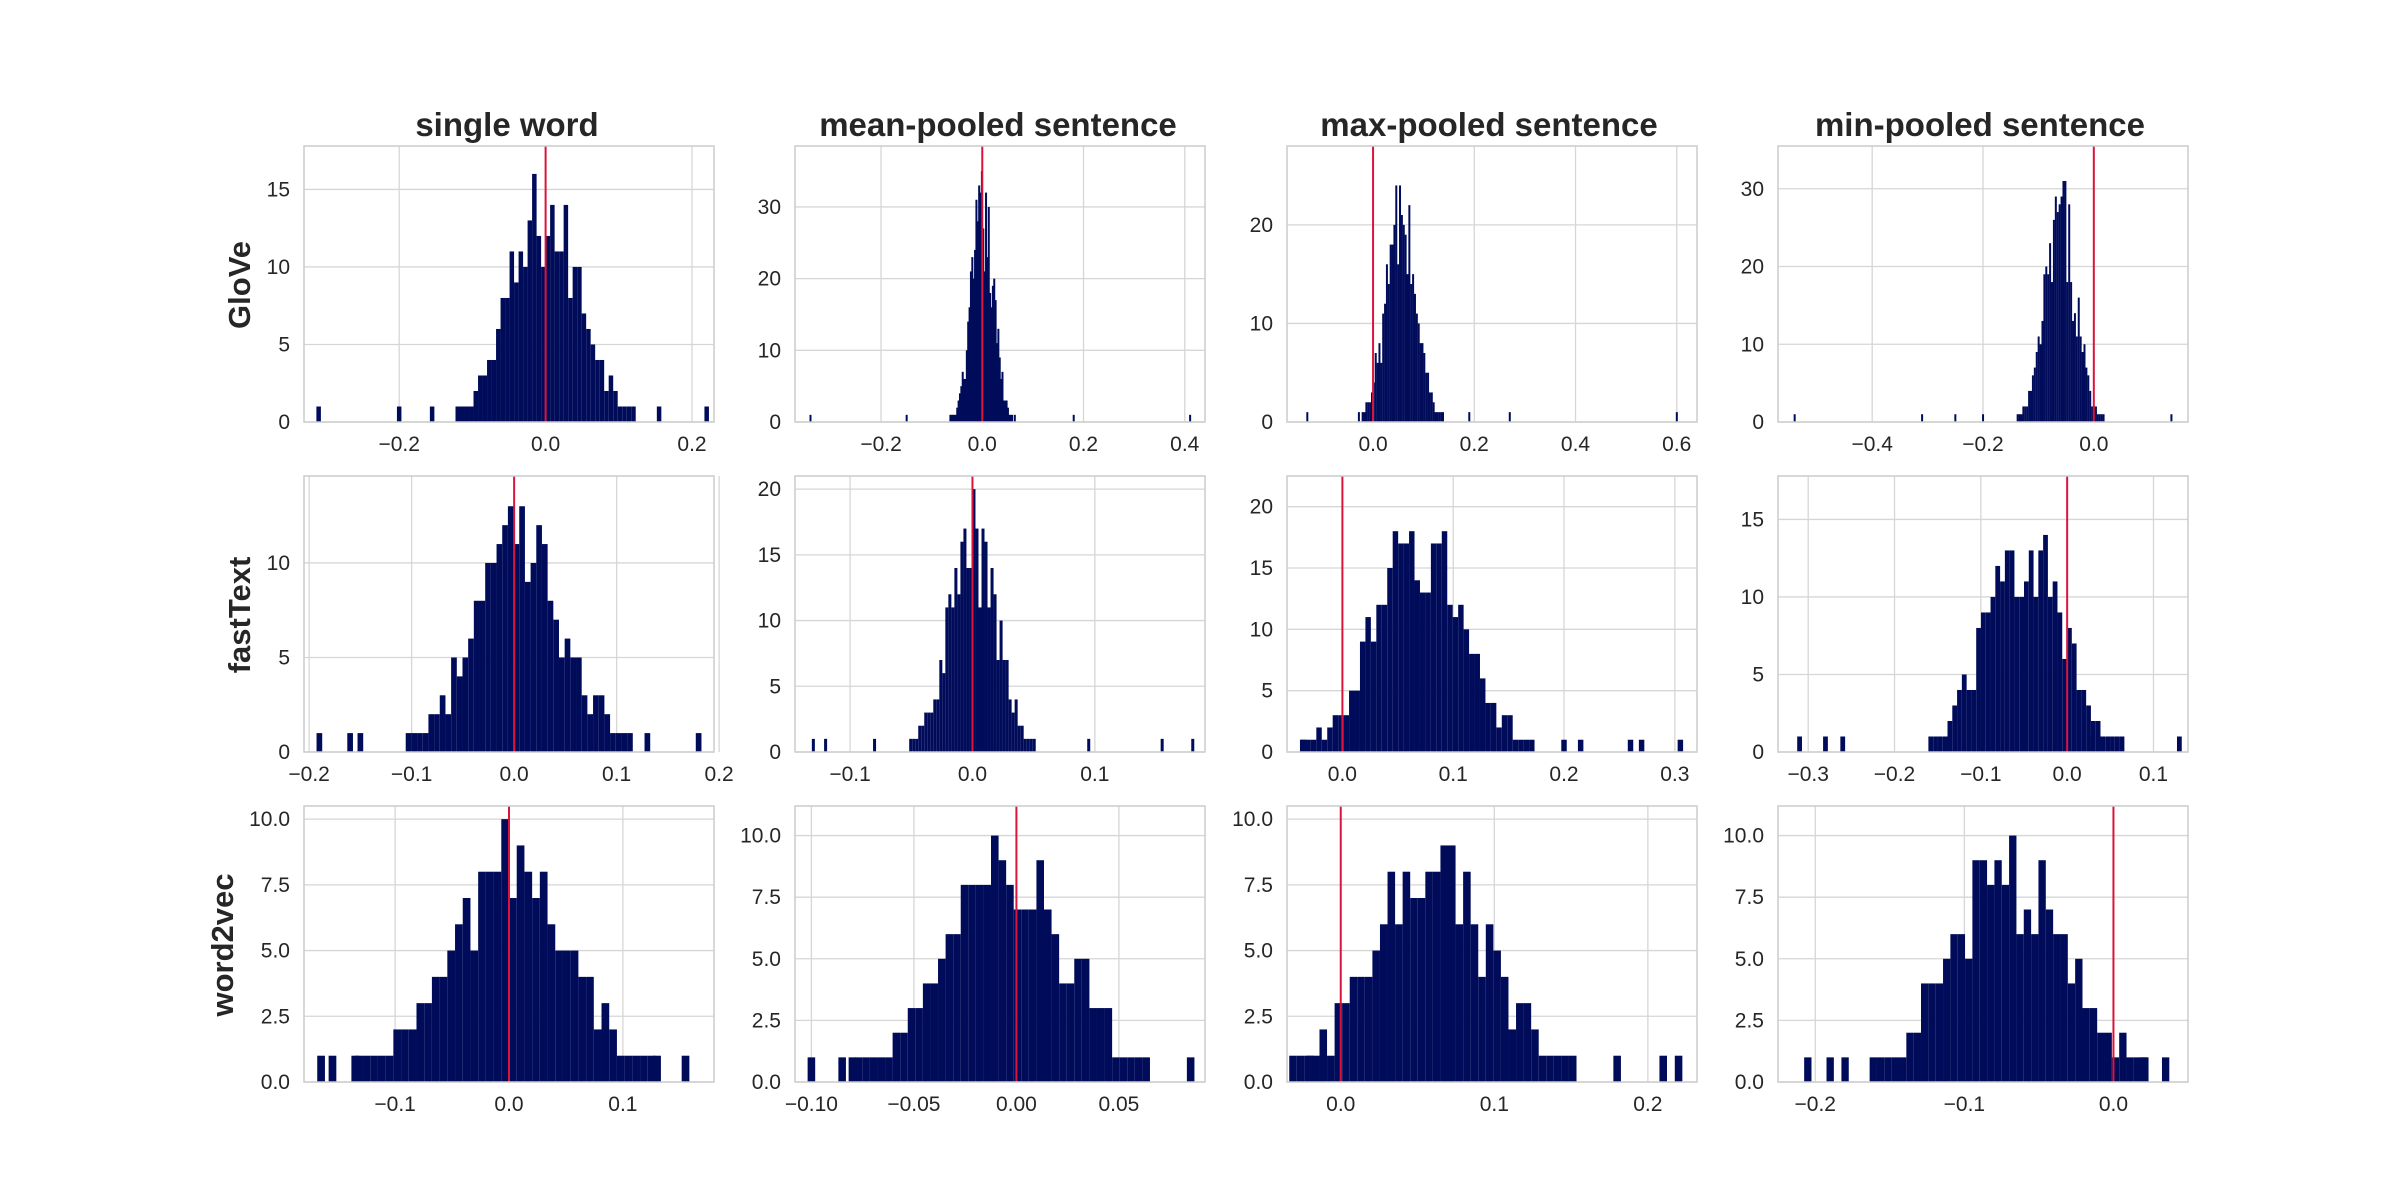 The height and width of the screenshot is (1200, 2400). Describe the element at coordinates (1676, 444) in the screenshot. I see `x-tick-label: 0.6` at that location.